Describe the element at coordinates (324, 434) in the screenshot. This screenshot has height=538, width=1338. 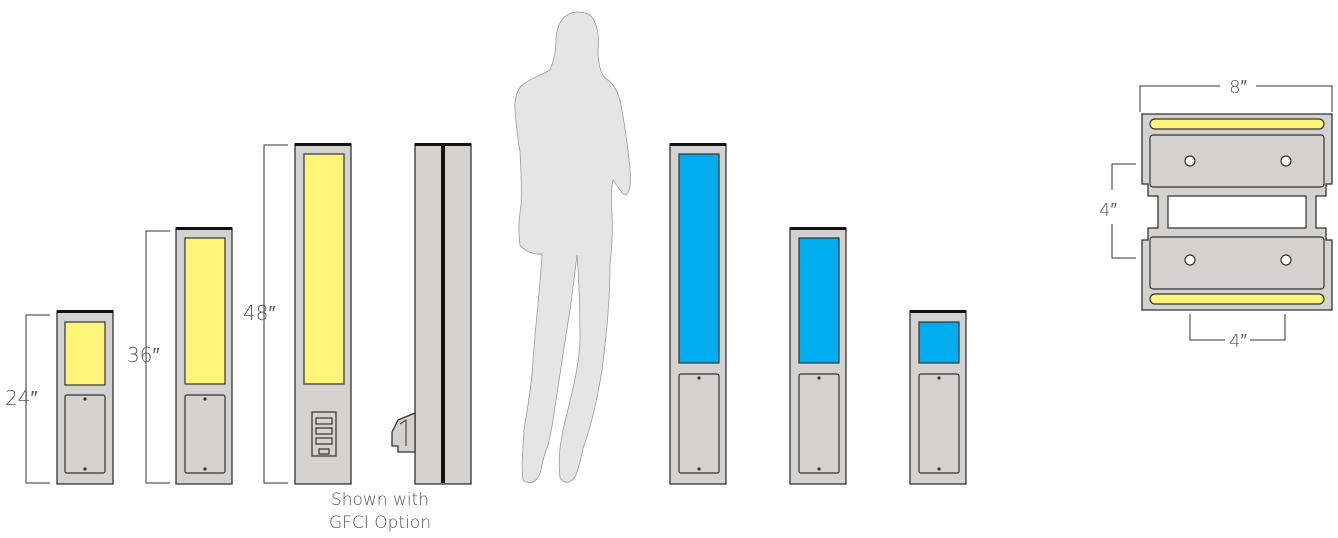
I see `gfci-outlet-icon` at that location.